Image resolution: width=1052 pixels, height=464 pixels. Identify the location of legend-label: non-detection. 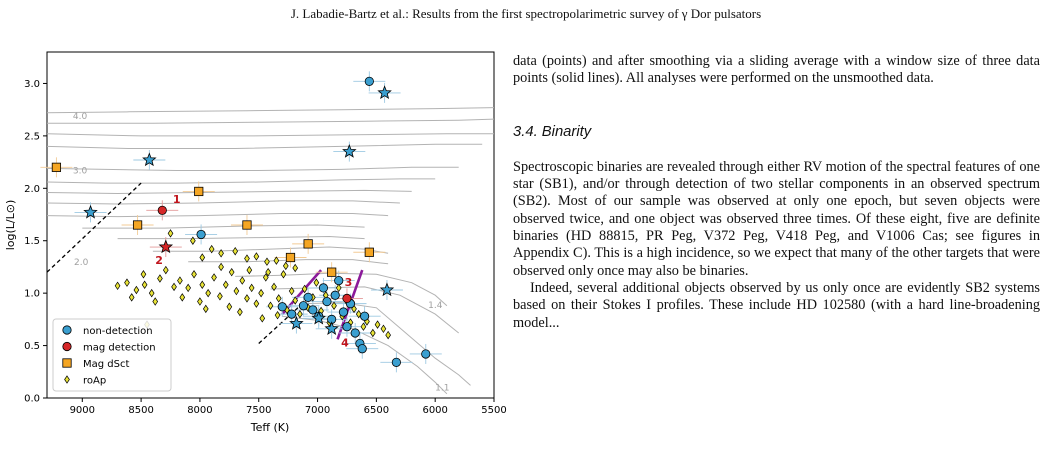
(118, 331).